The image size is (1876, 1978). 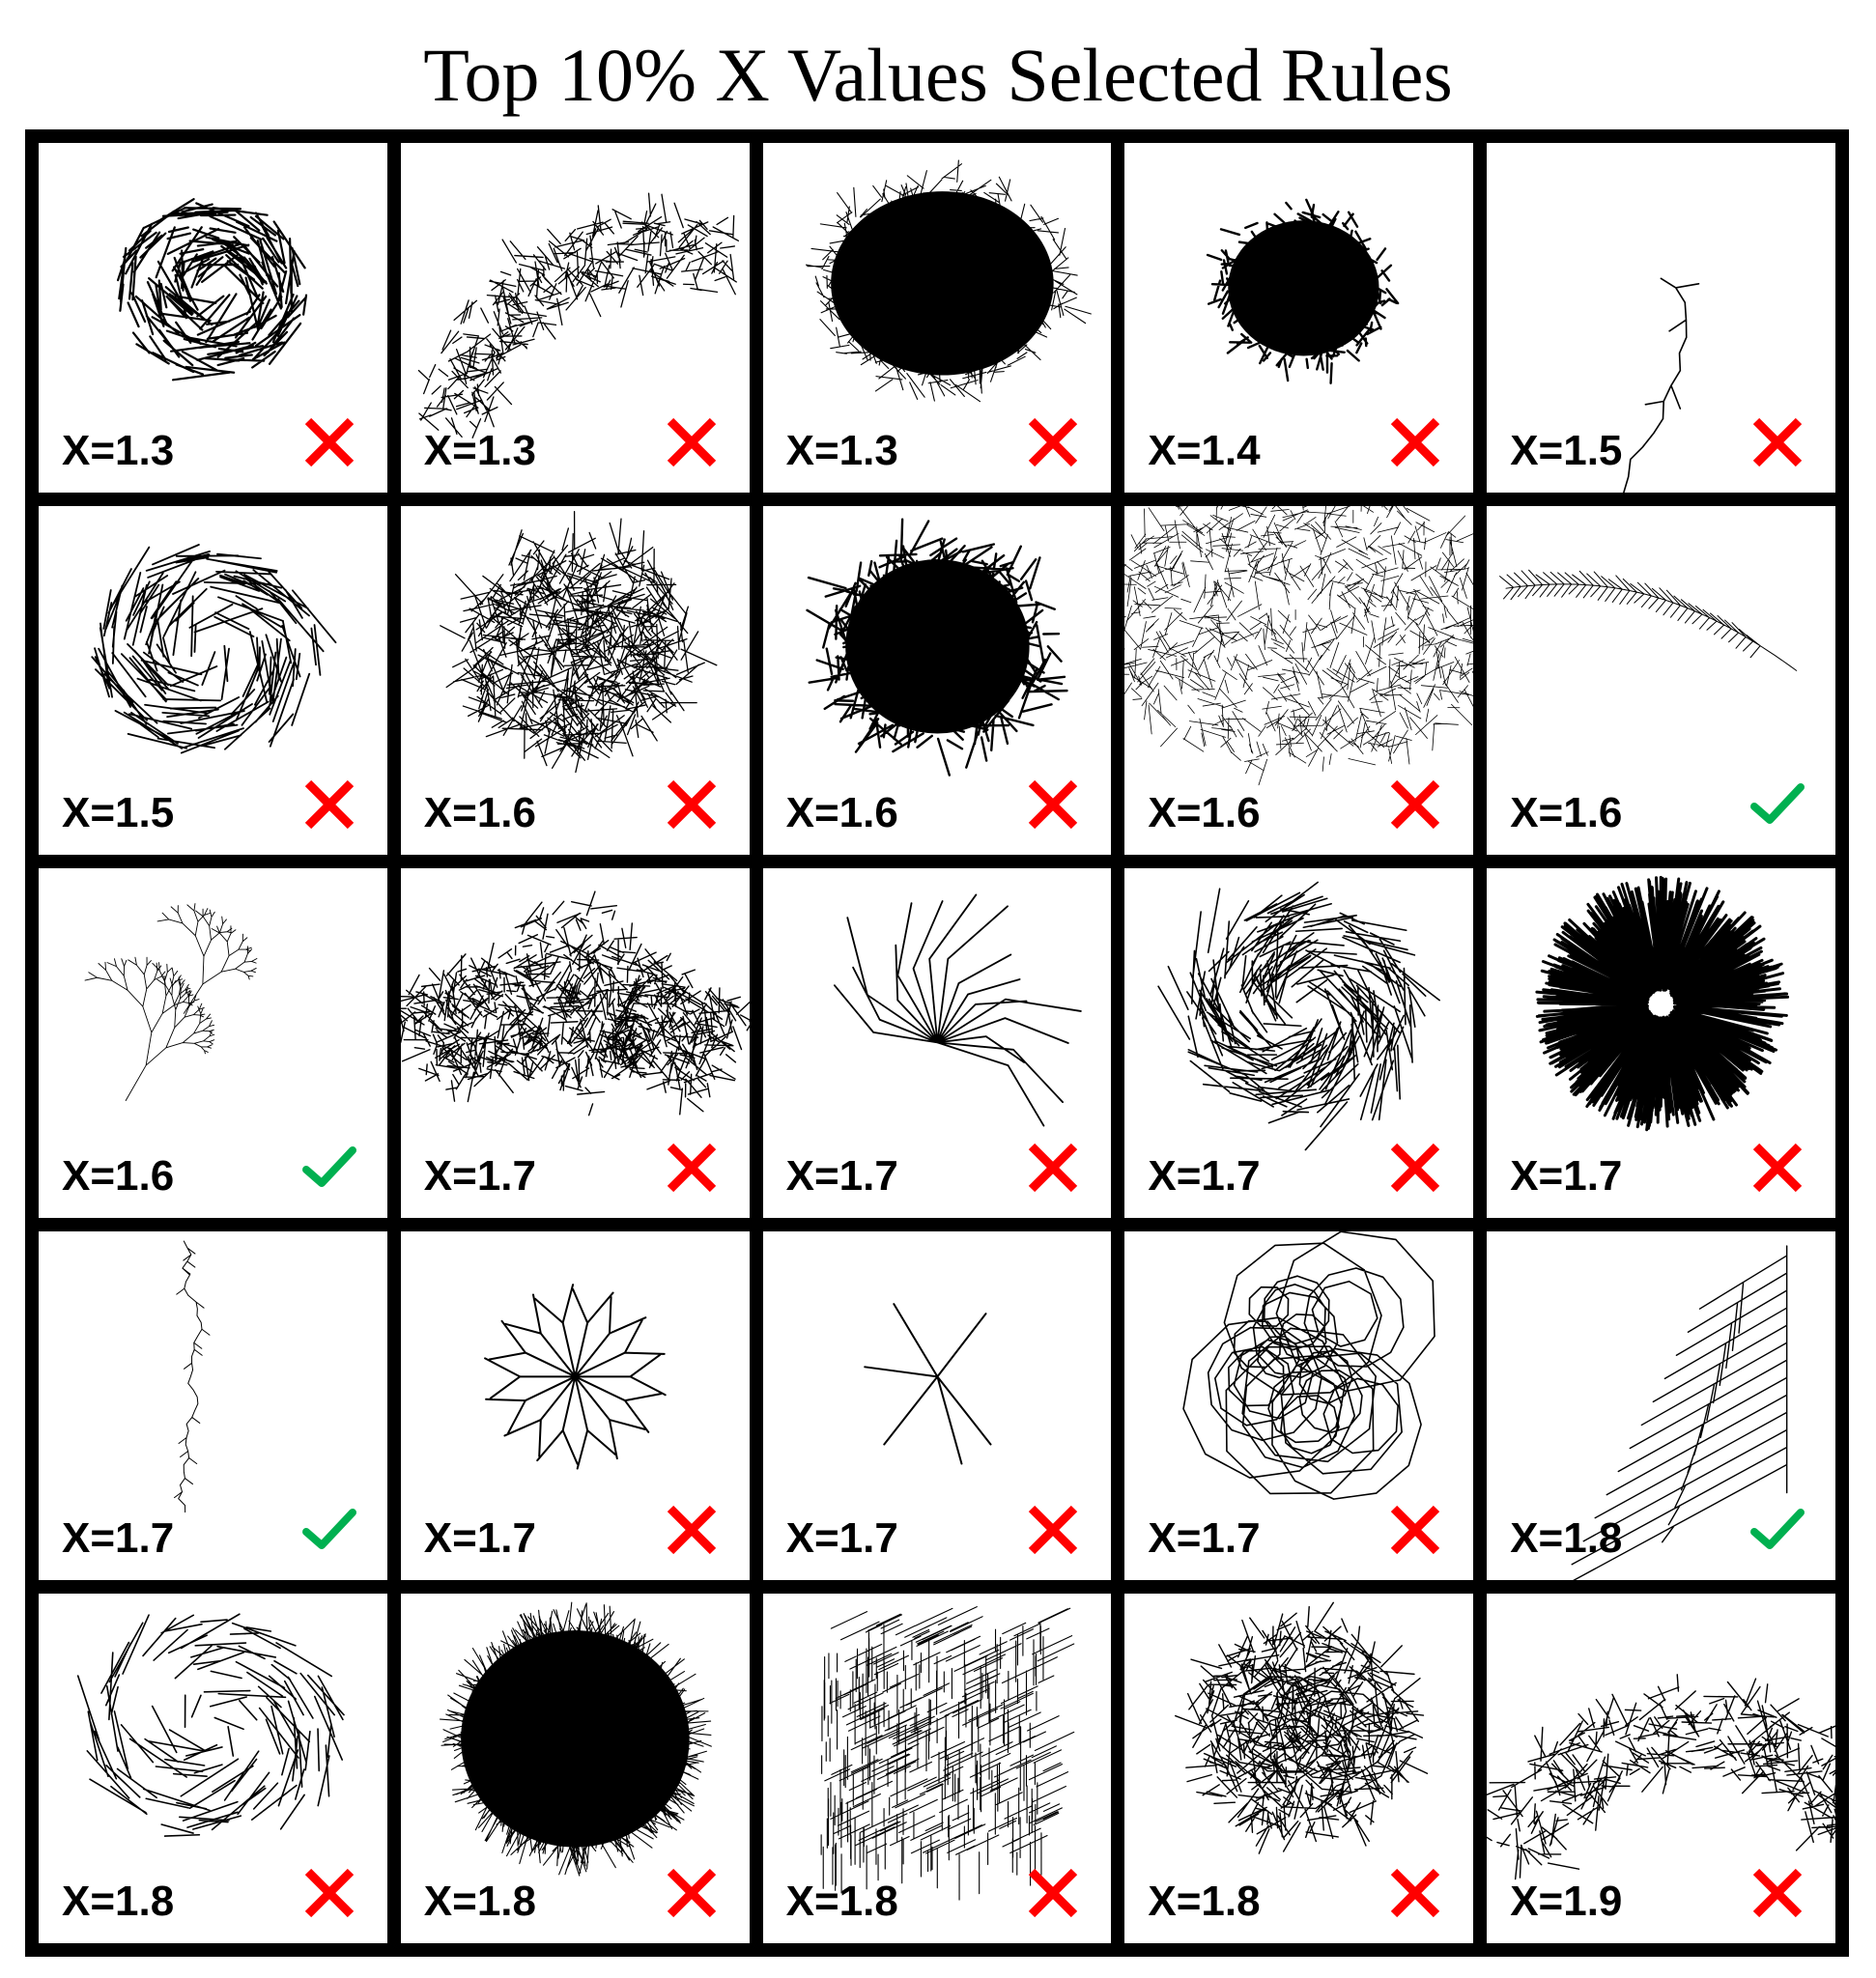 I want to click on rule-cell: X=1.4, so click(x=1299, y=318).